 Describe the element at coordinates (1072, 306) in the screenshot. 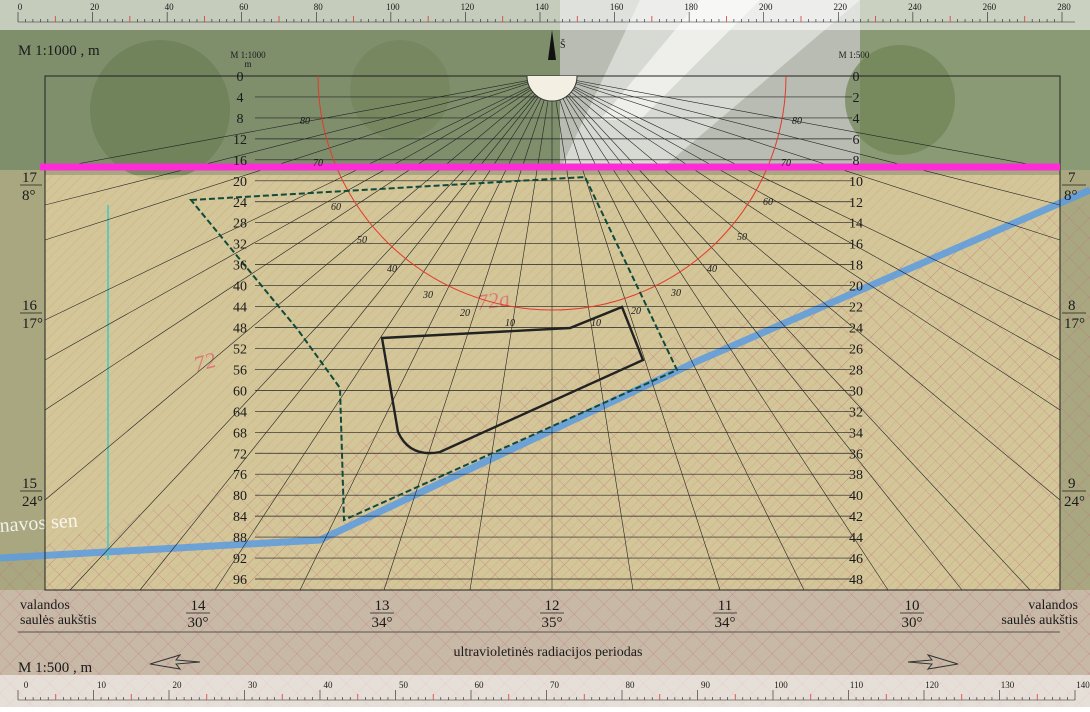

I see `right-hour-label: 8` at that location.